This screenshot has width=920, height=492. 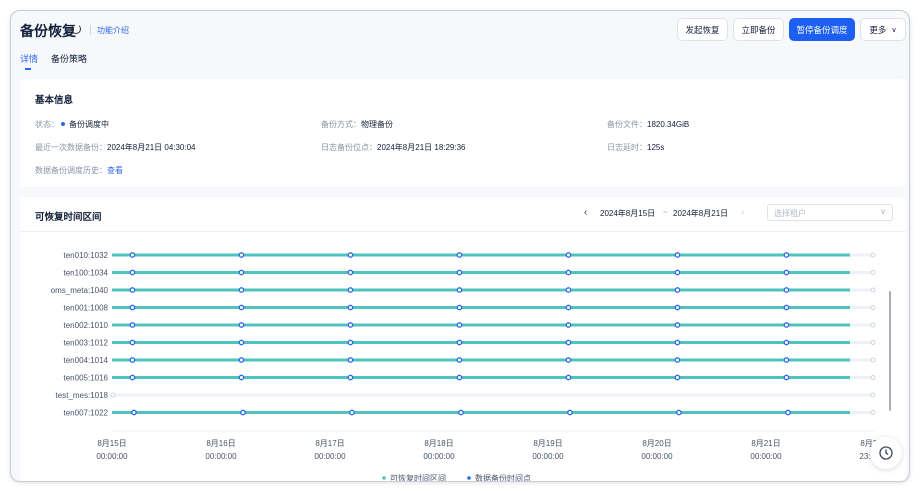 I want to click on divider, so click(x=463, y=231).